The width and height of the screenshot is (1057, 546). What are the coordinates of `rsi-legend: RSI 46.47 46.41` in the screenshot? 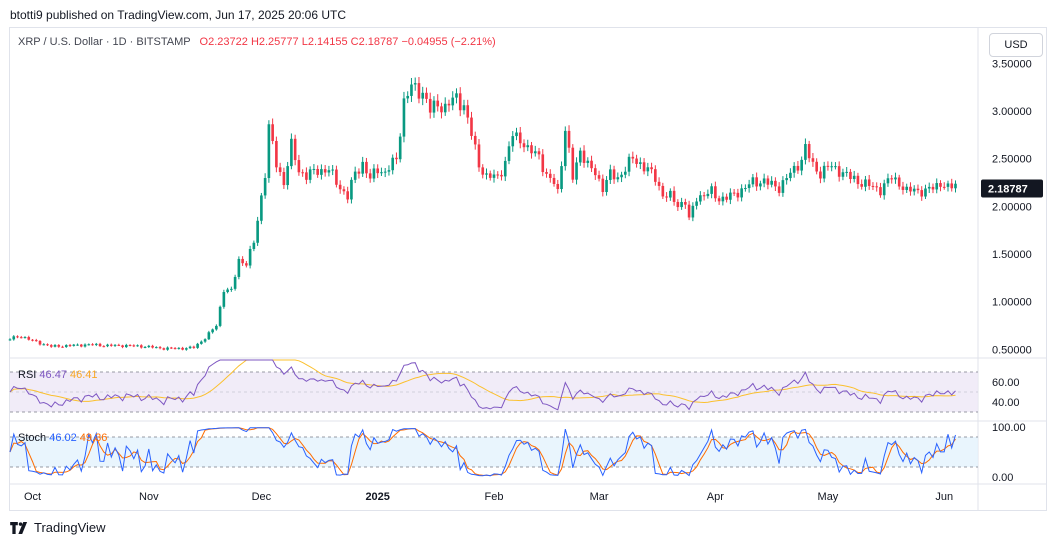 It's located at (58, 375).